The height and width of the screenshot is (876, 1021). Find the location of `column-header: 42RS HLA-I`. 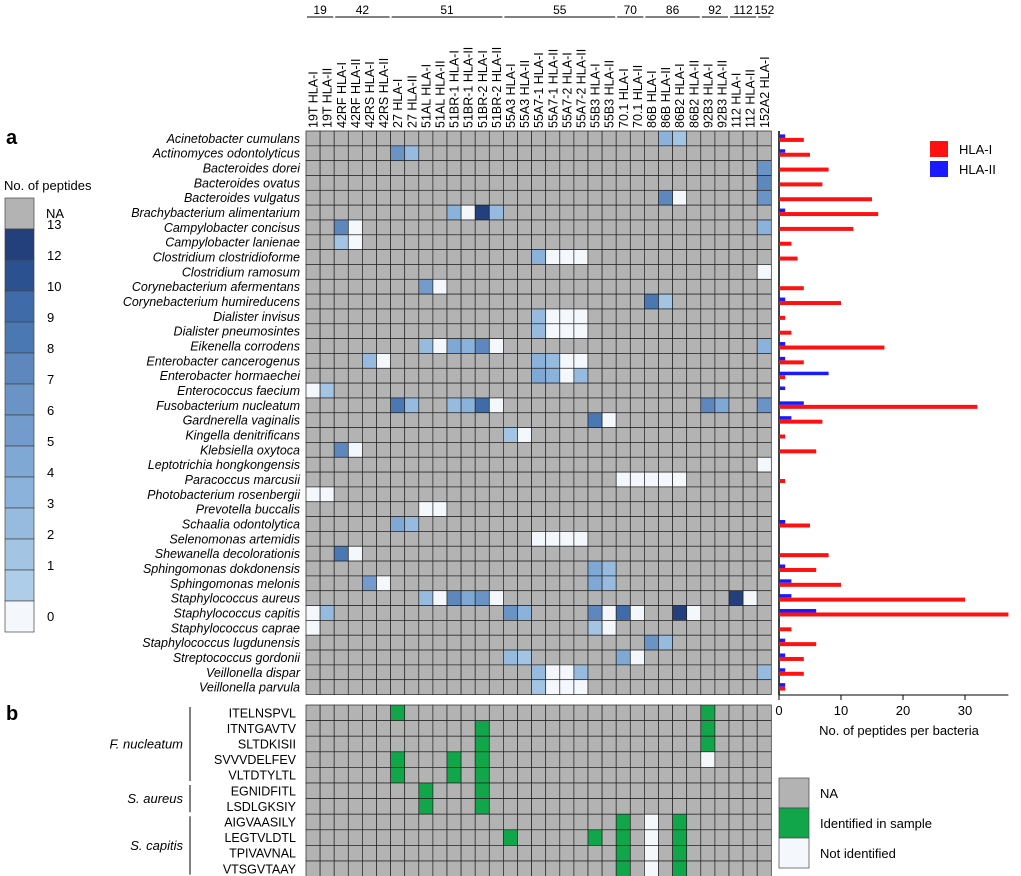

column-header: 42RS HLA-I is located at coordinates (370, 94).